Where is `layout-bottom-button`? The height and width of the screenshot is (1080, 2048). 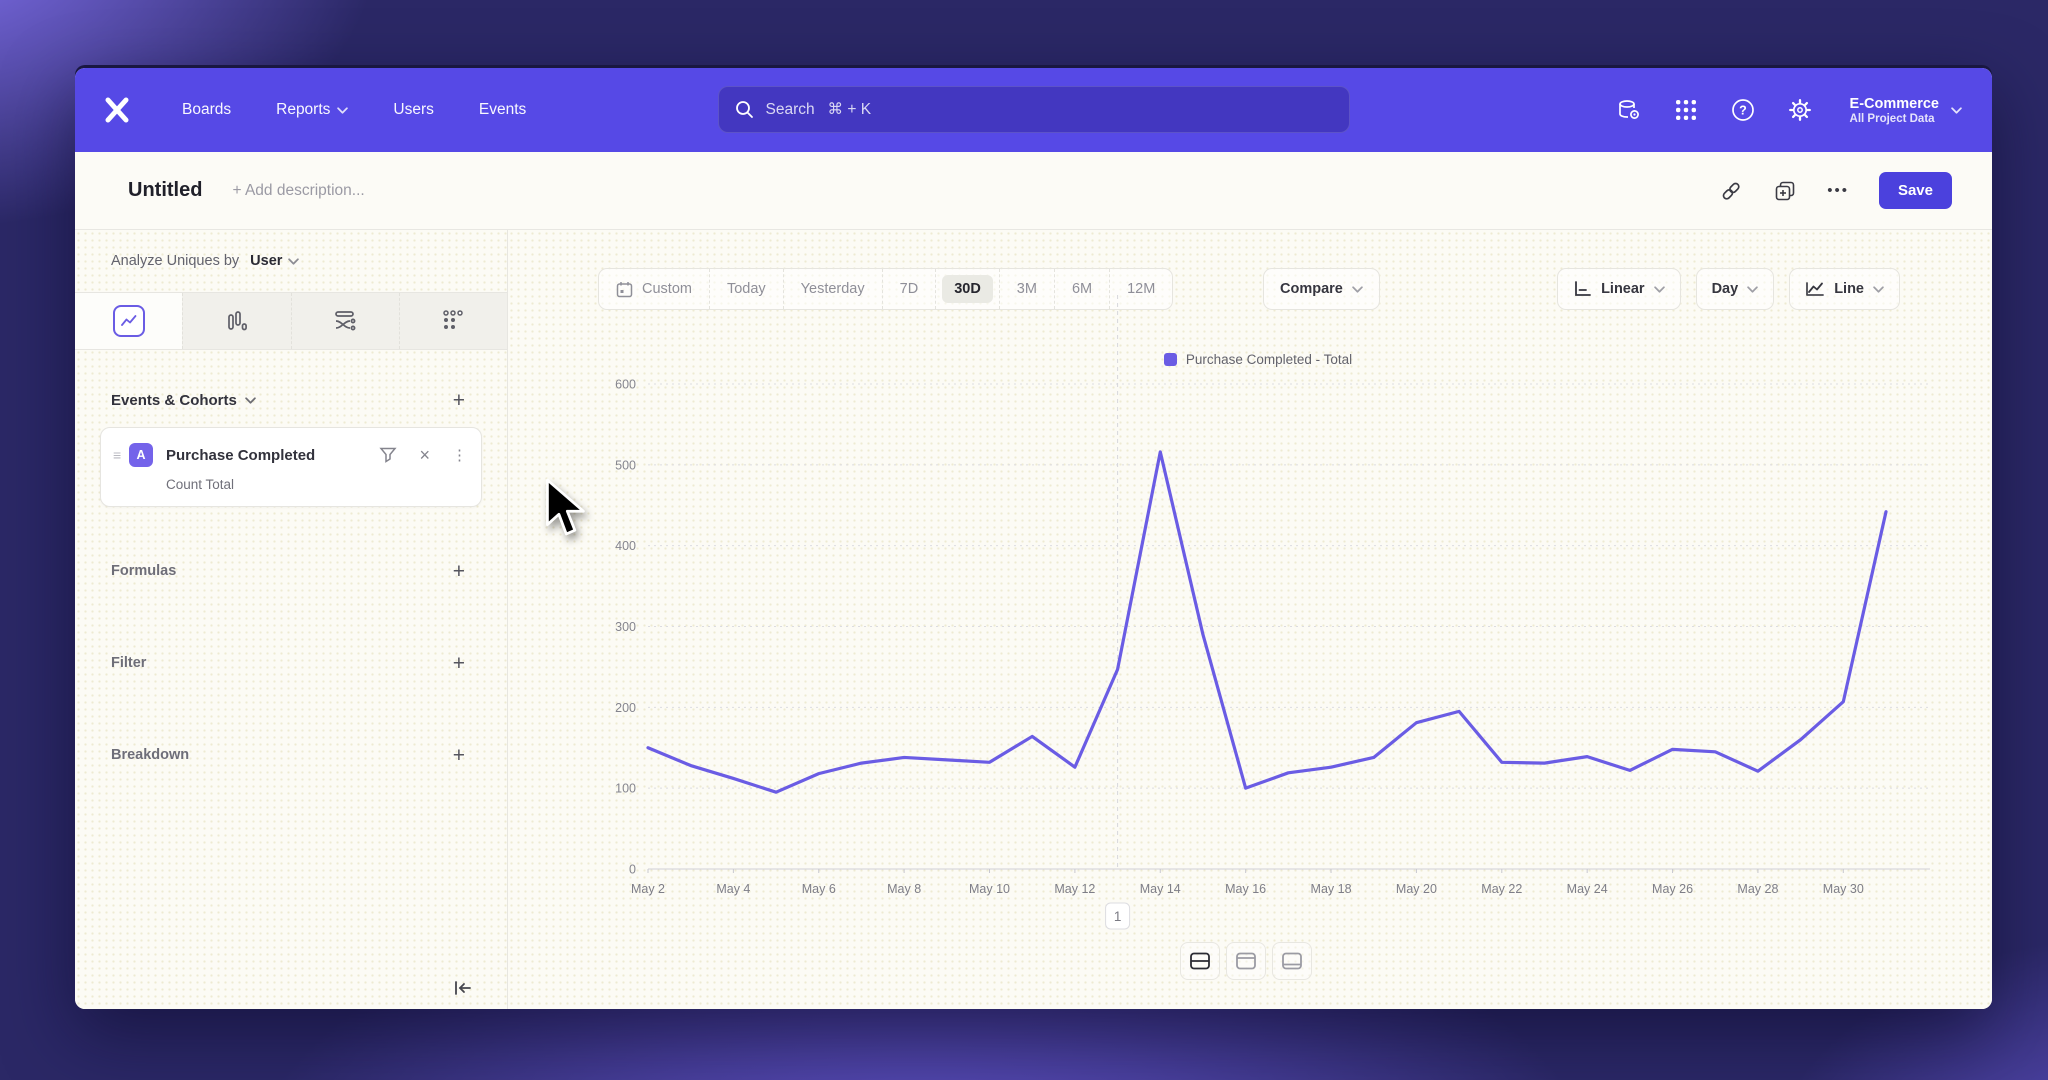 layout-bottom-button is located at coordinates (1292, 961).